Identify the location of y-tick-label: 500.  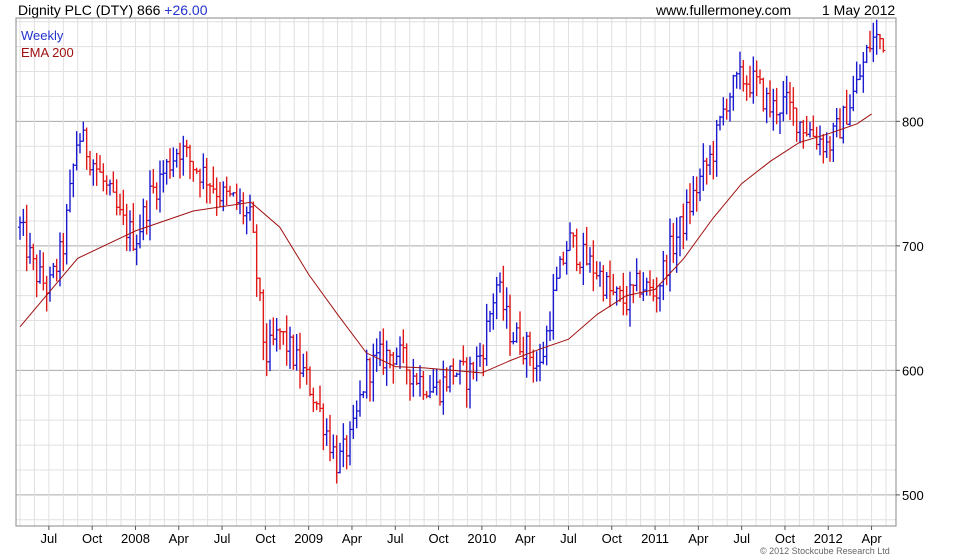
(913, 495).